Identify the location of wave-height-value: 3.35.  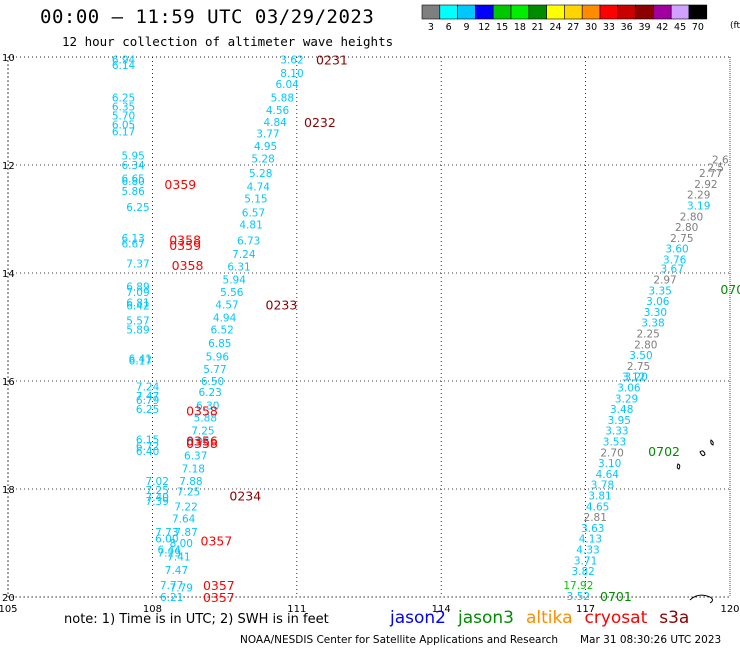
(660, 291).